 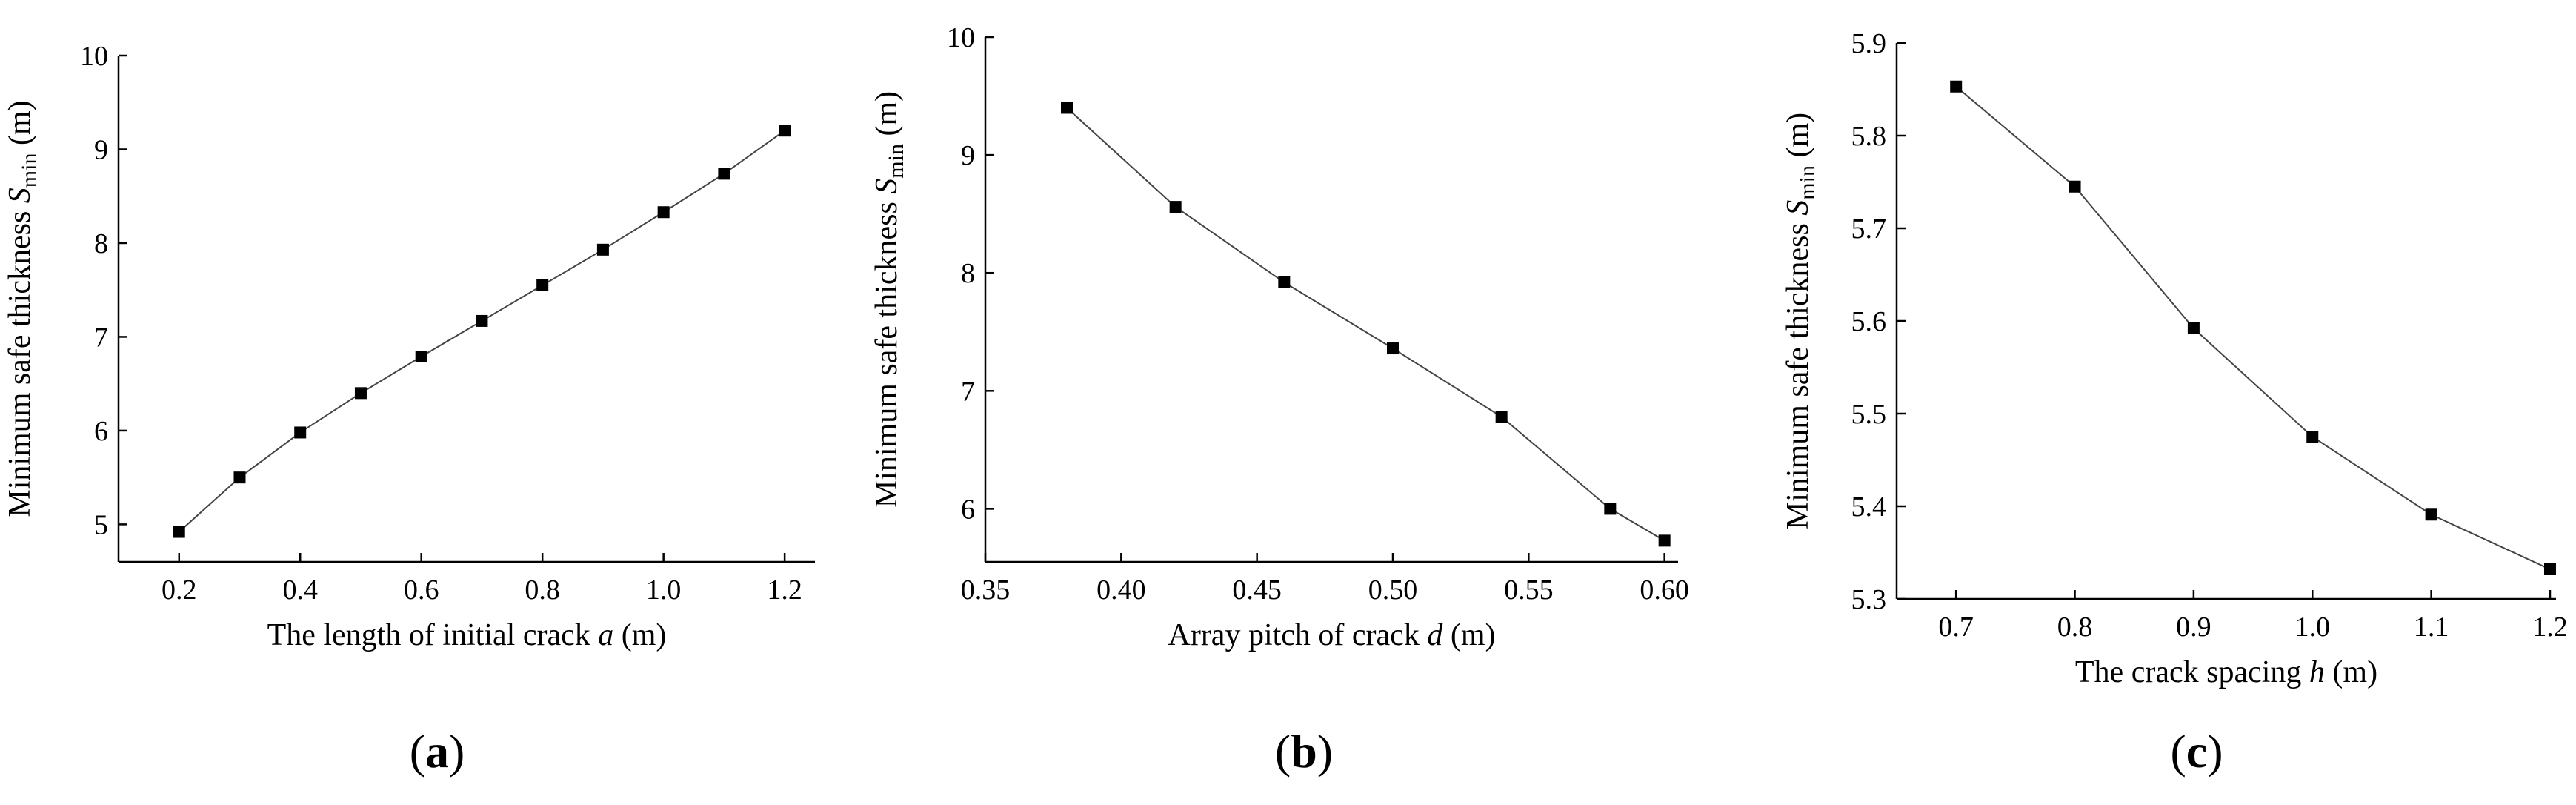 What do you see at coordinates (1869, 43) in the screenshot?
I see `y-tick-label-c: 5.9` at bounding box center [1869, 43].